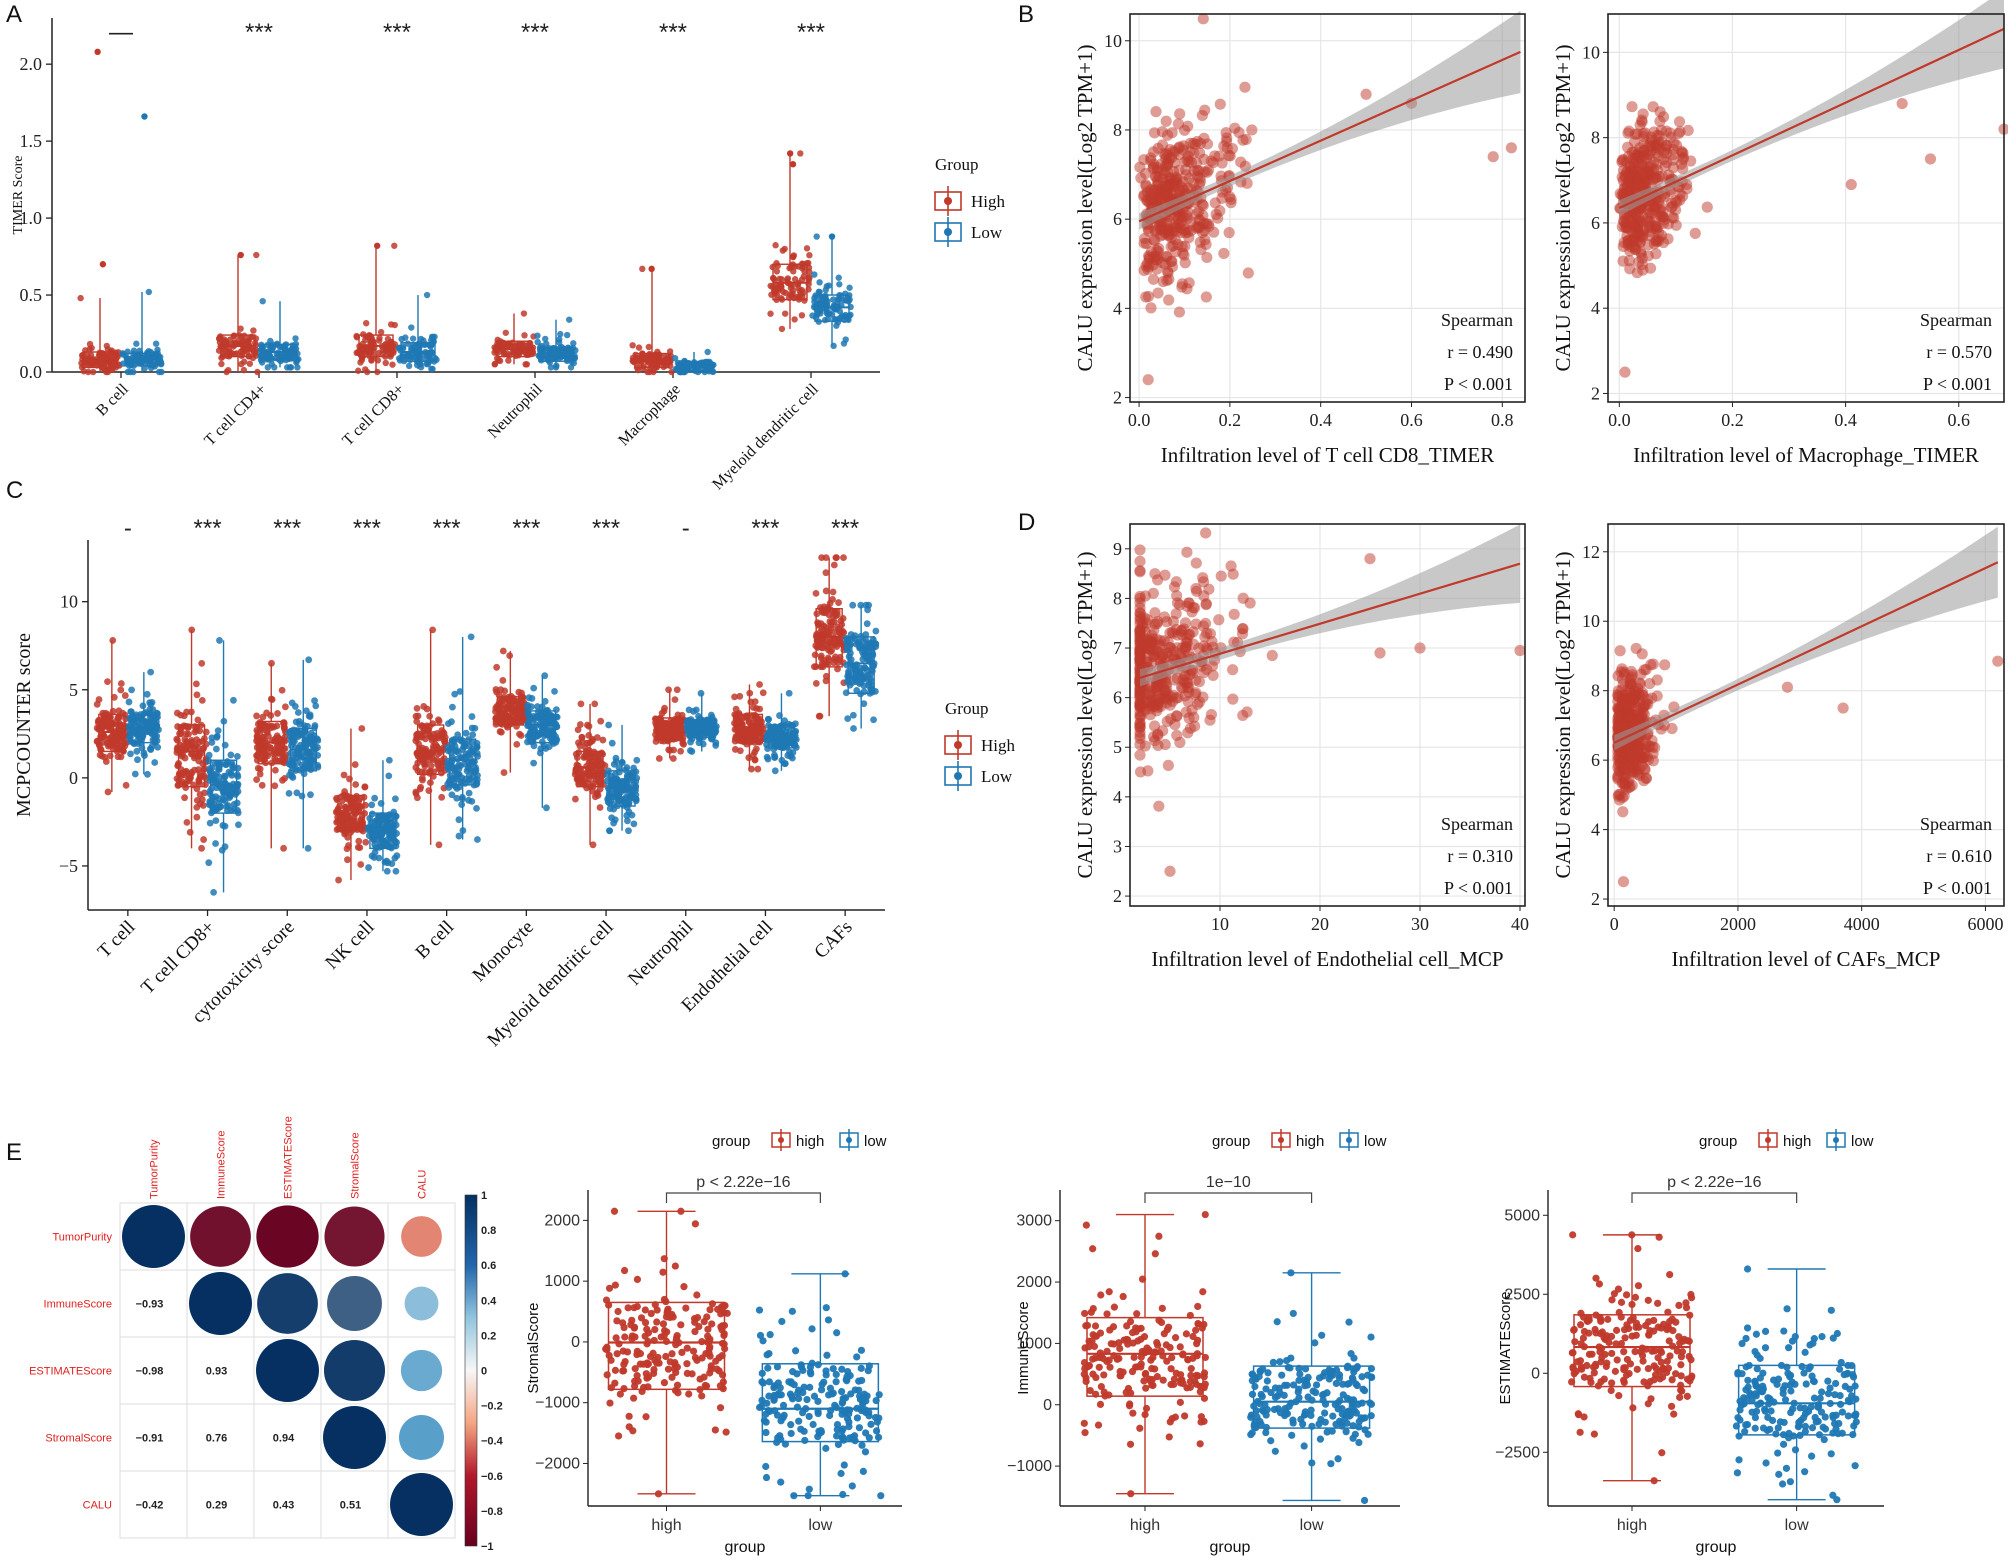 This screenshot has height=1556, width=2008. Describe the element at coordinates (31, 64) in the screenshot. I see `y-tick-label: 2.0` at that location.